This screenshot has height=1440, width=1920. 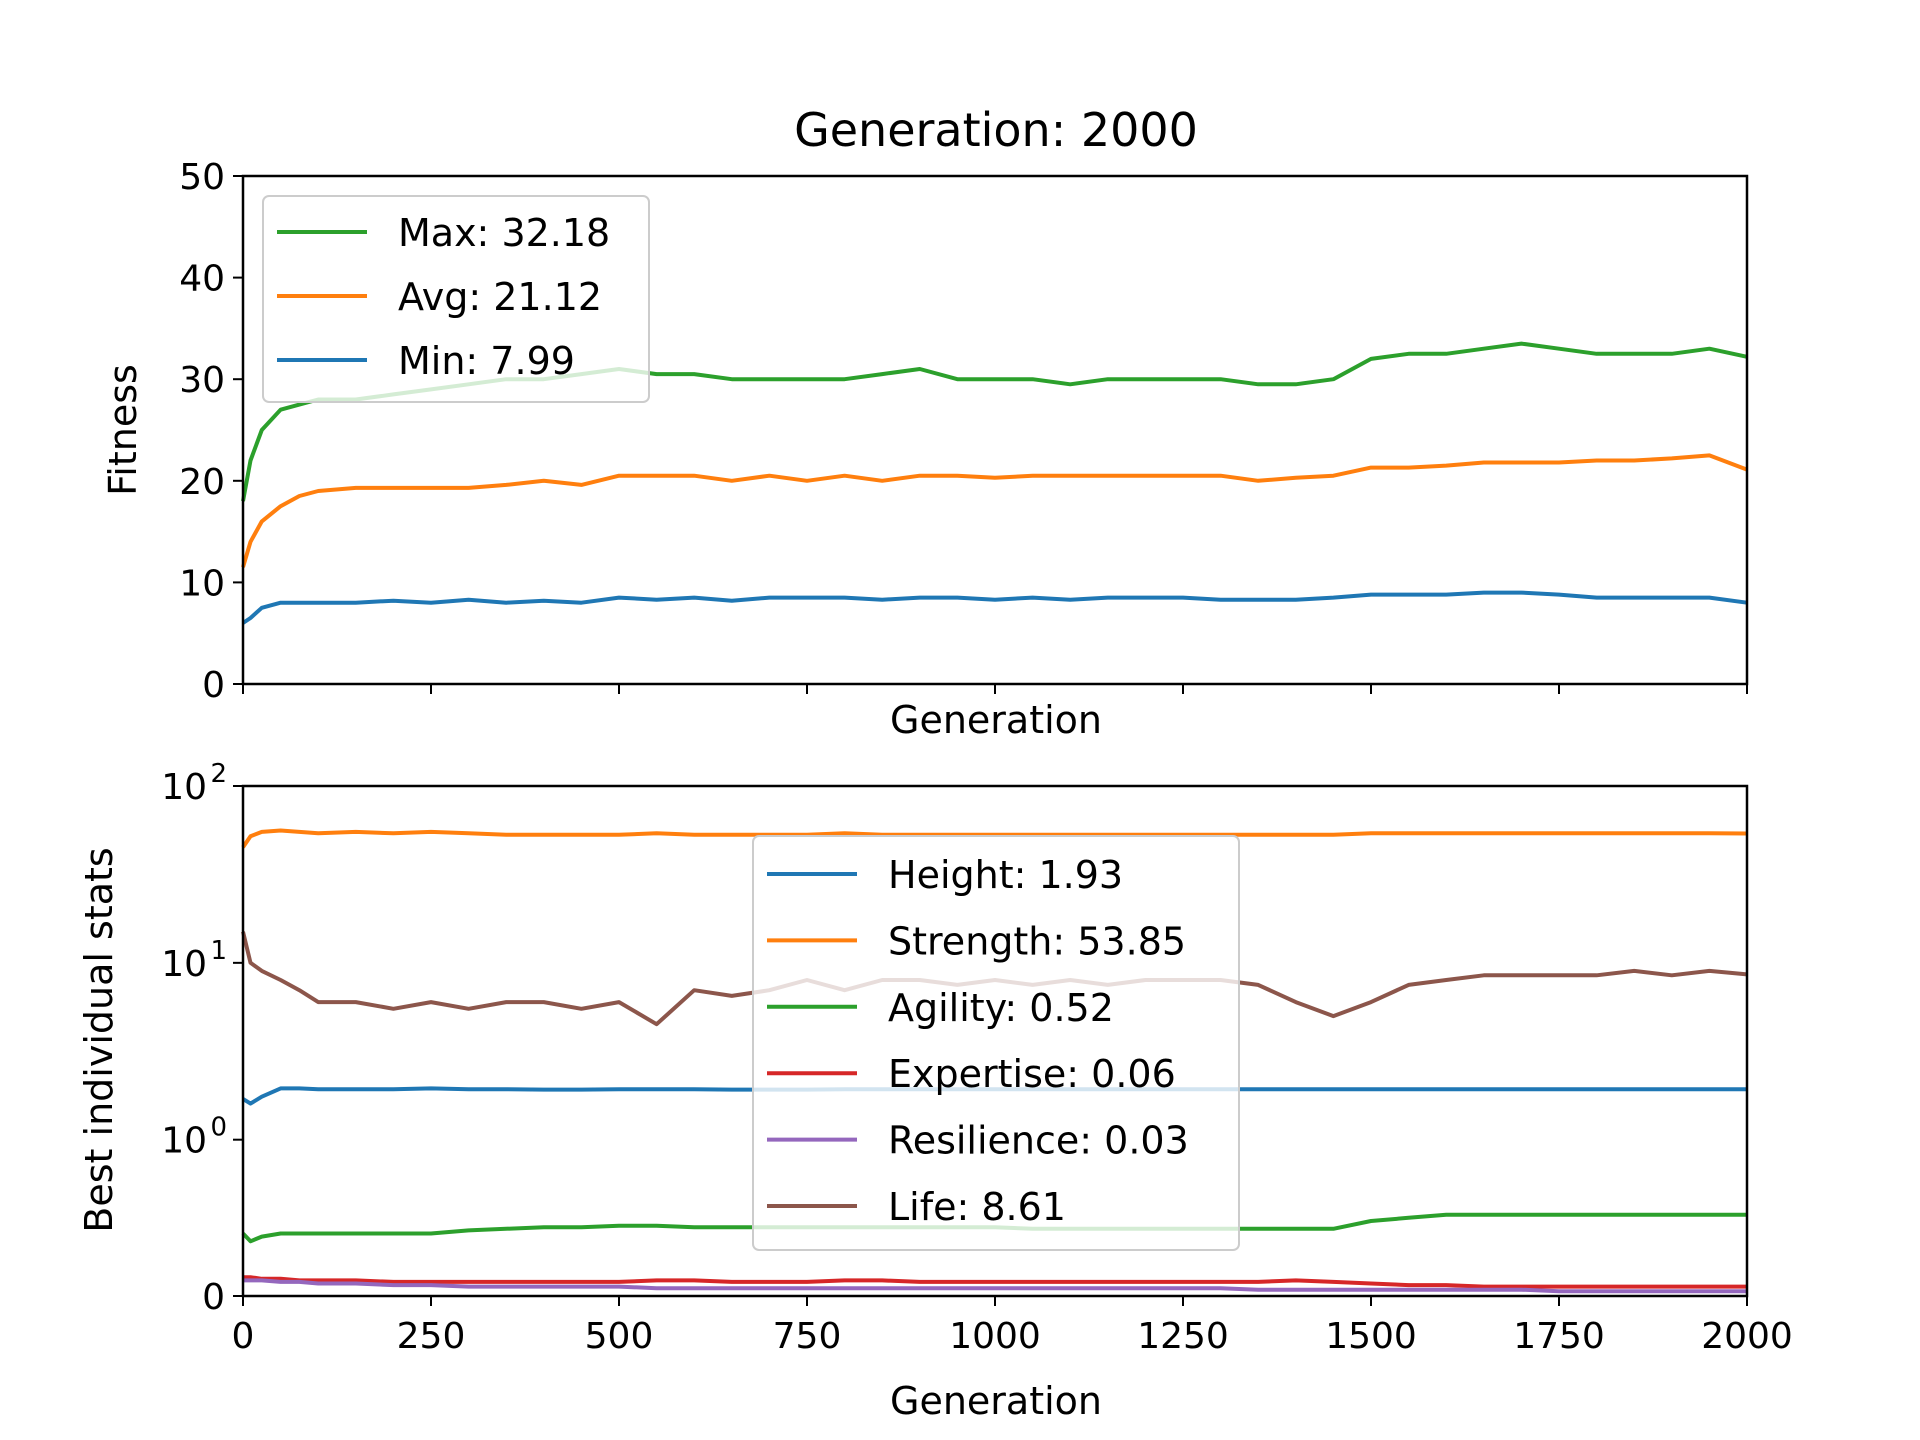 What do you see at coordinates (202, 380) in the screenshot?
I see `fitness-y-tick-label-3: 30` at bounding box center [202, 380].